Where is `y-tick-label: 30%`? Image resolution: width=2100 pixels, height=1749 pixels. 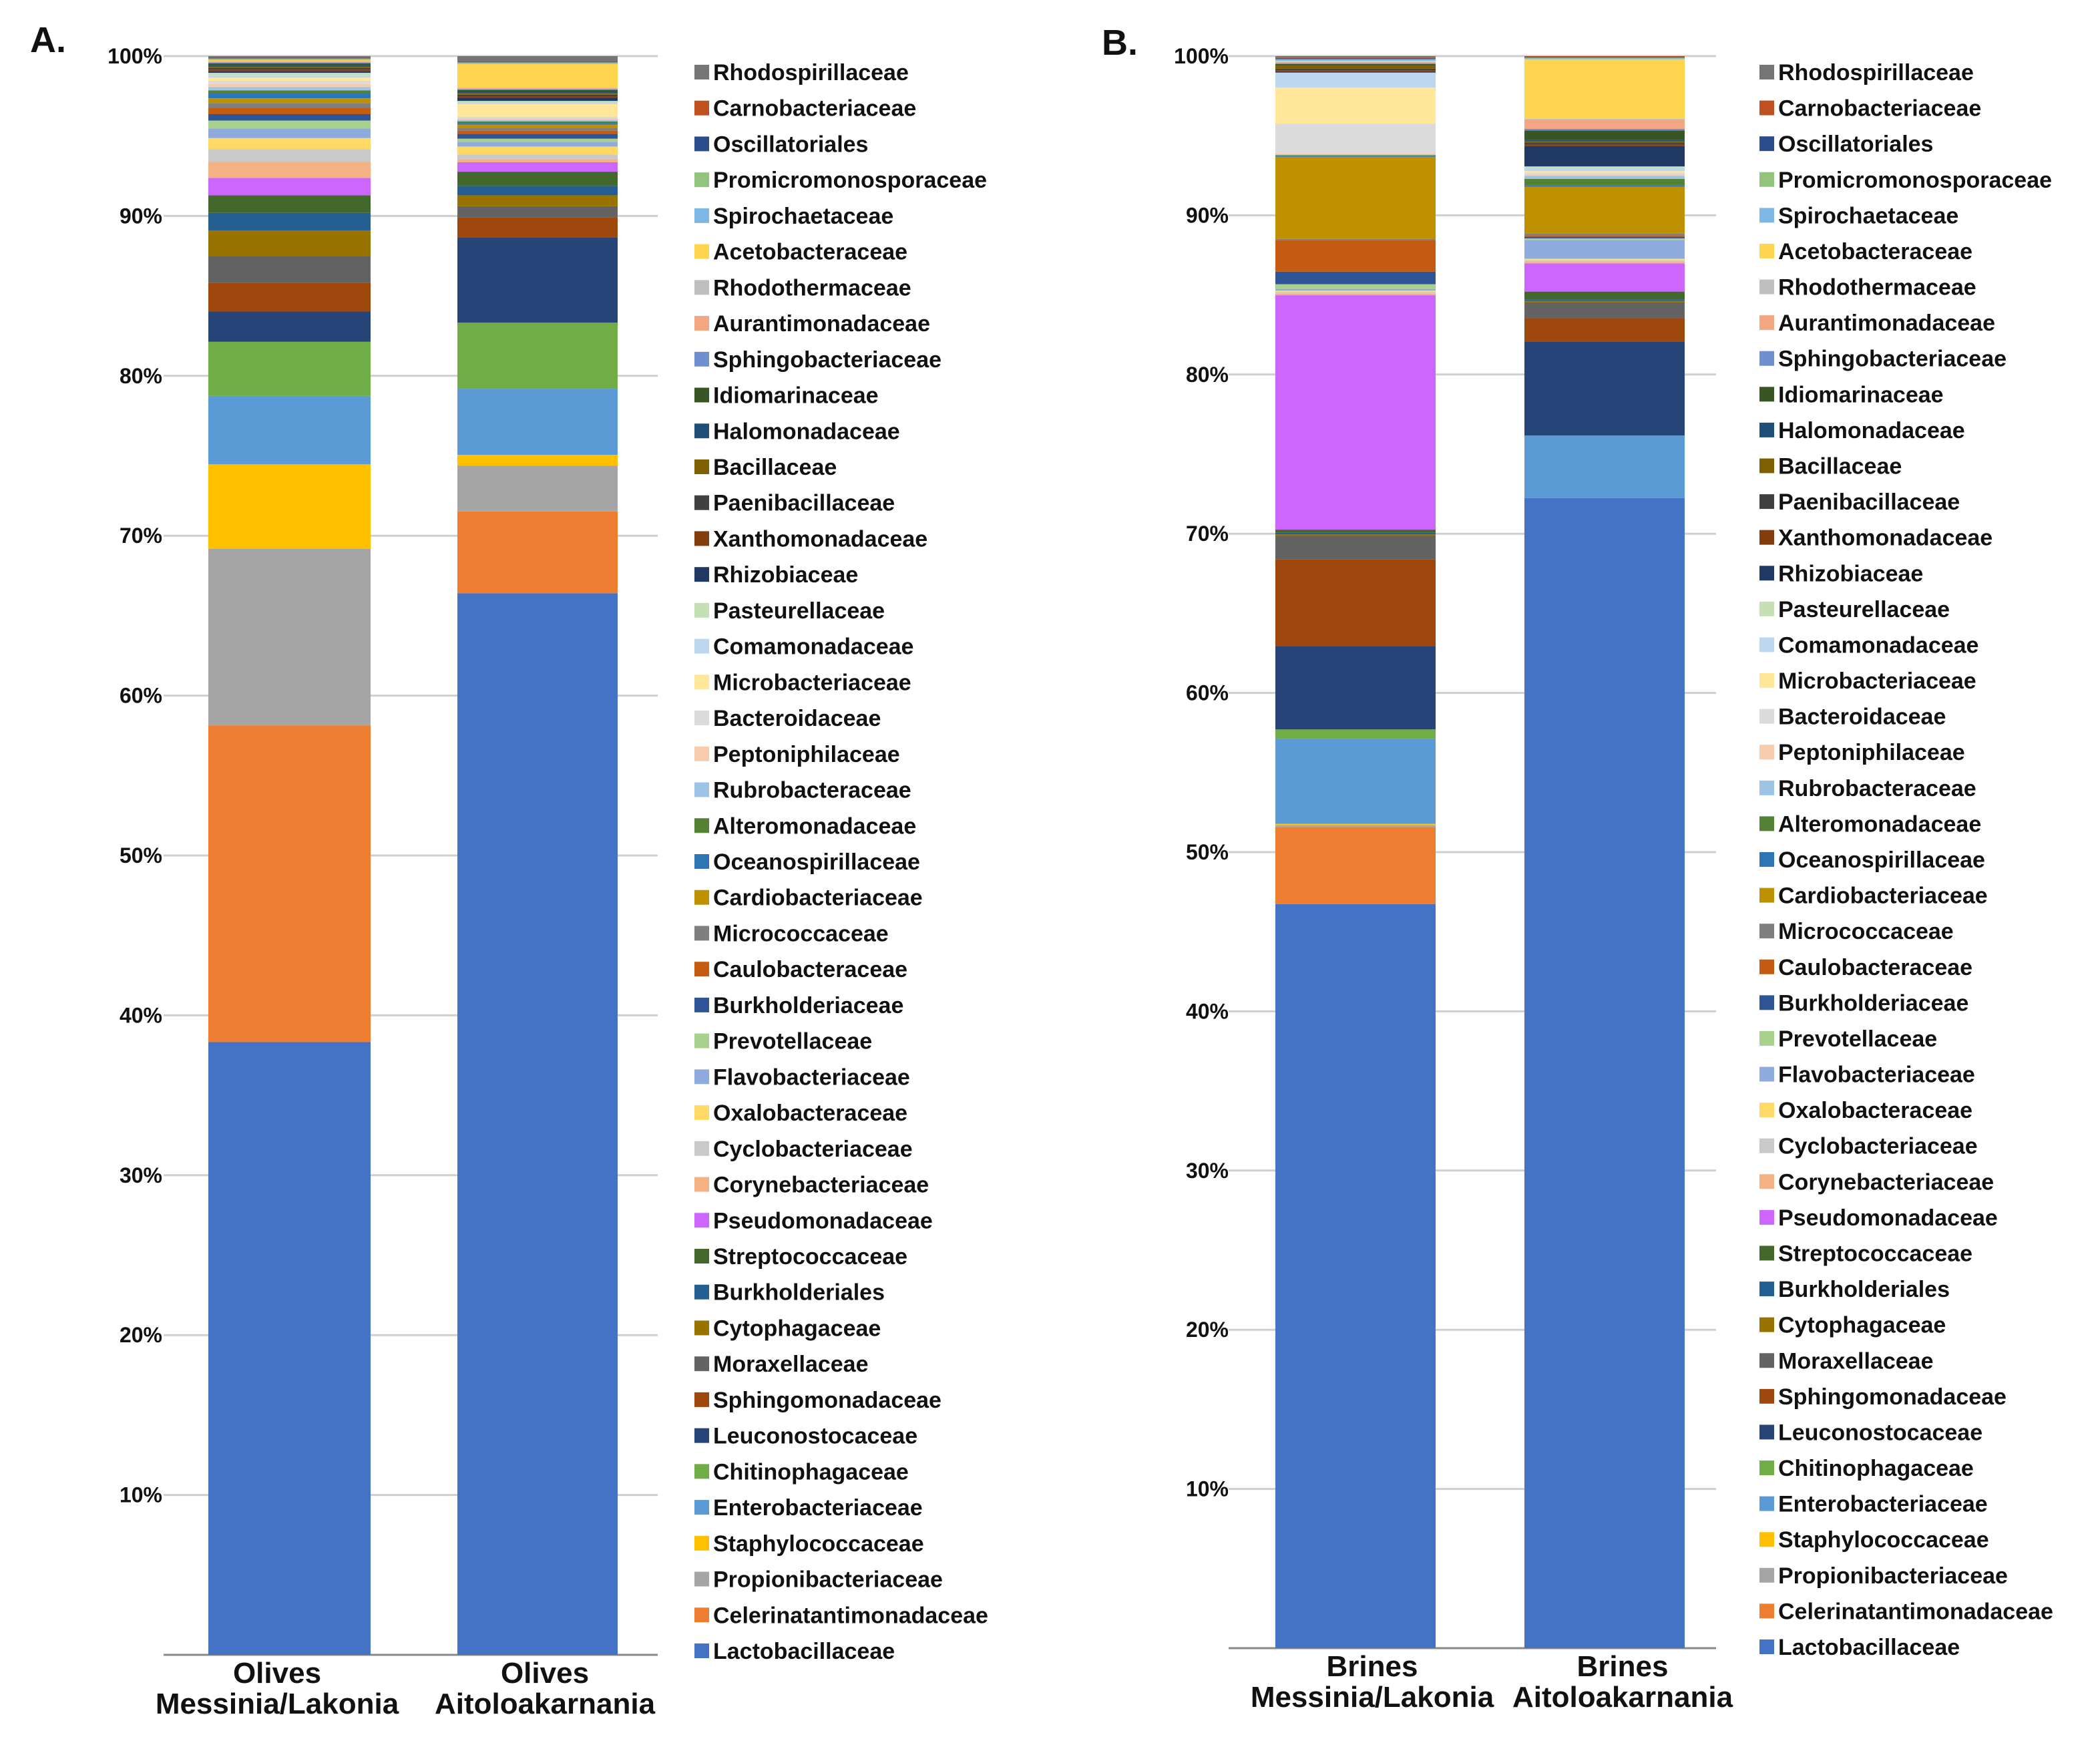 y-tick-label: 30% is located at coordinates (141, 1175).